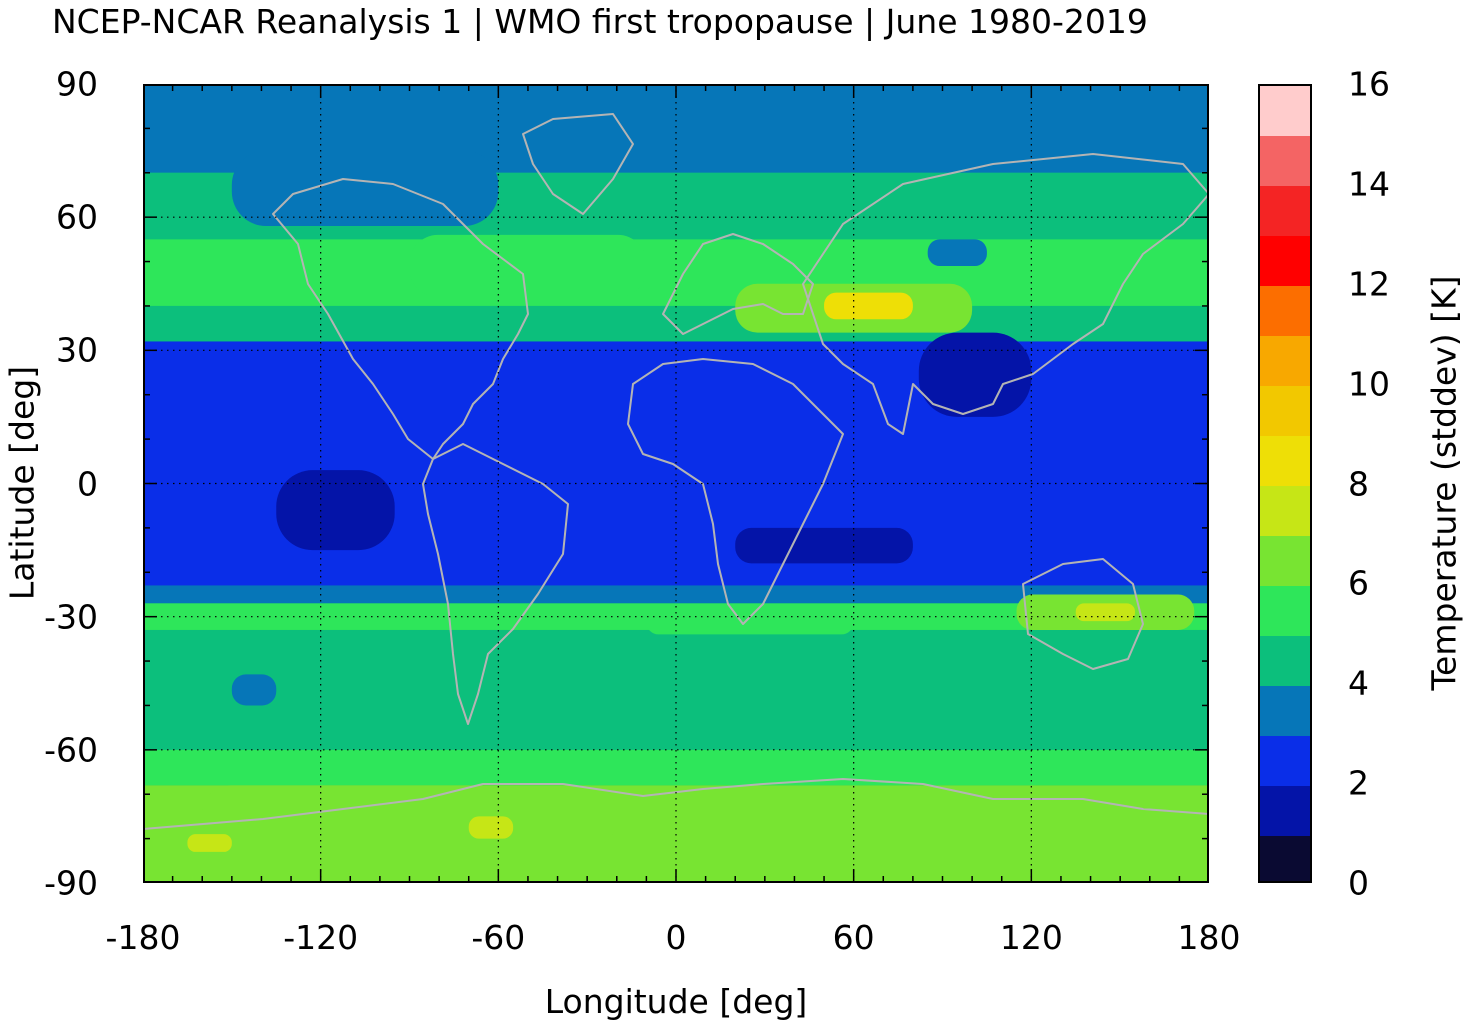 The image size is (1470, 1029). What do you see at coordinates (71, 883) in the screenshot?
I see `y-tick-label: -90` at bounding box center [71, 883].